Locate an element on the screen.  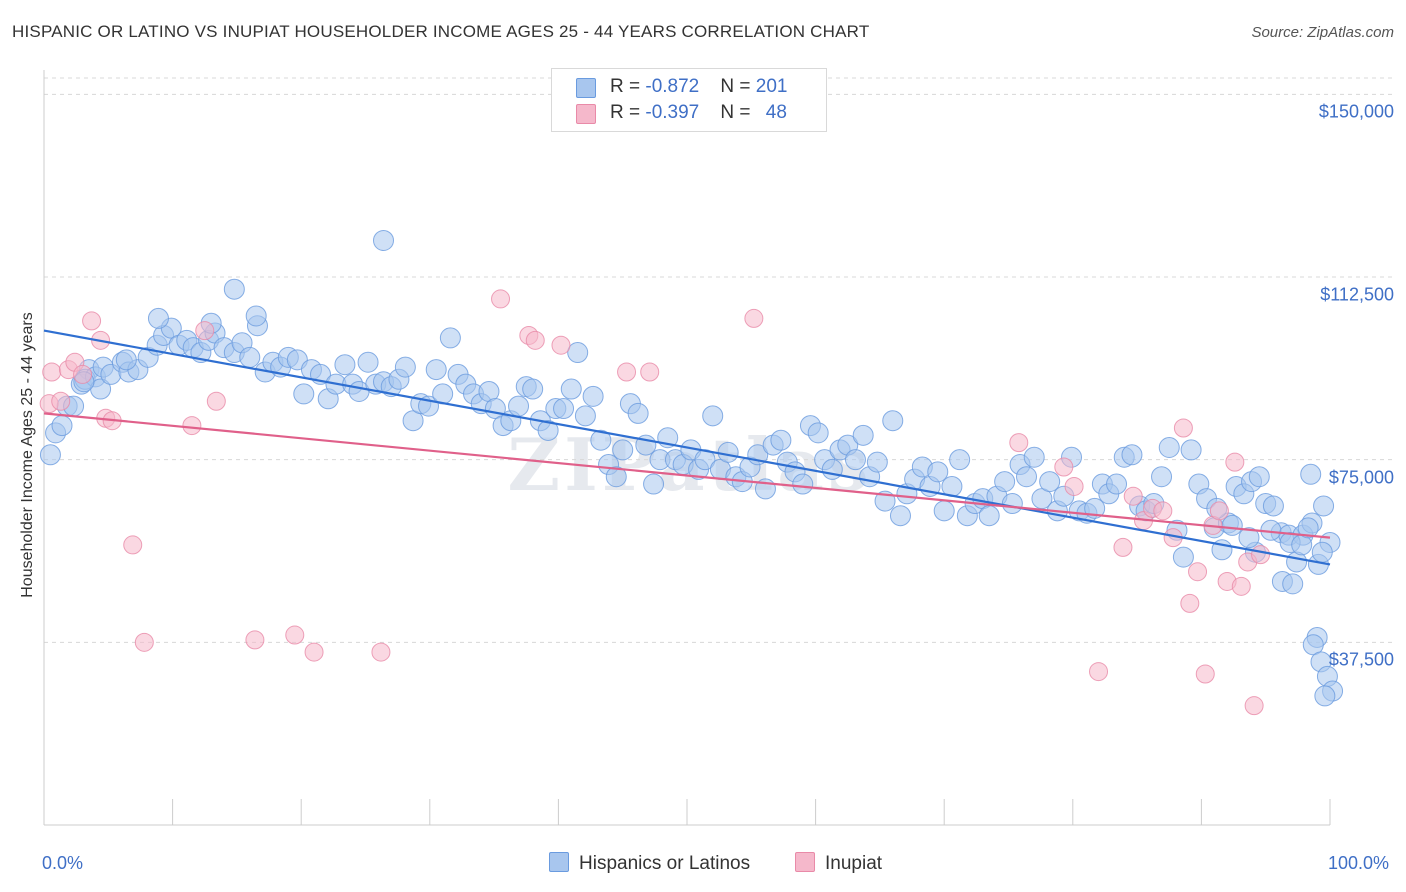
bottom-legend-swatch-inupiat is located at coordinates (805, 862).